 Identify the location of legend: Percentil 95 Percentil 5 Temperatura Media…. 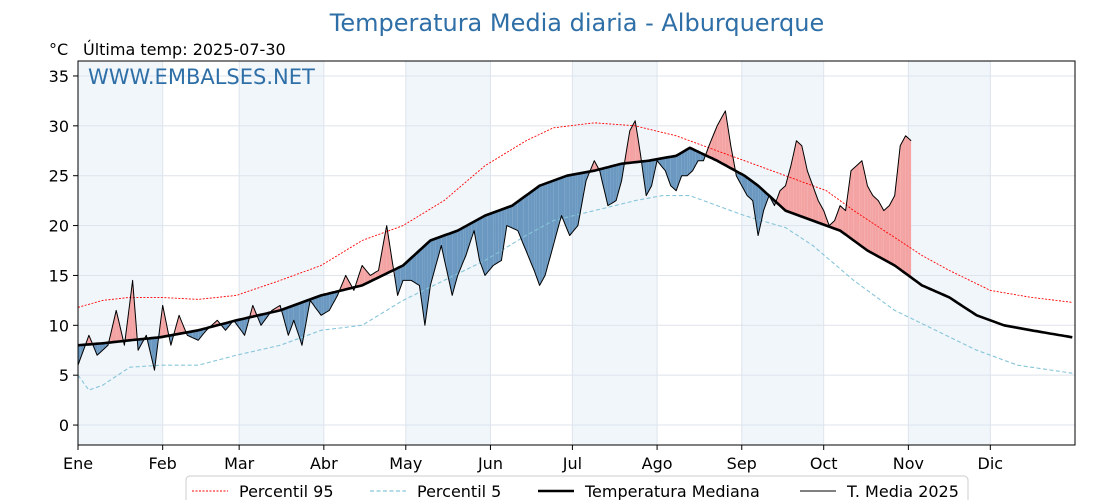
(577, 487).